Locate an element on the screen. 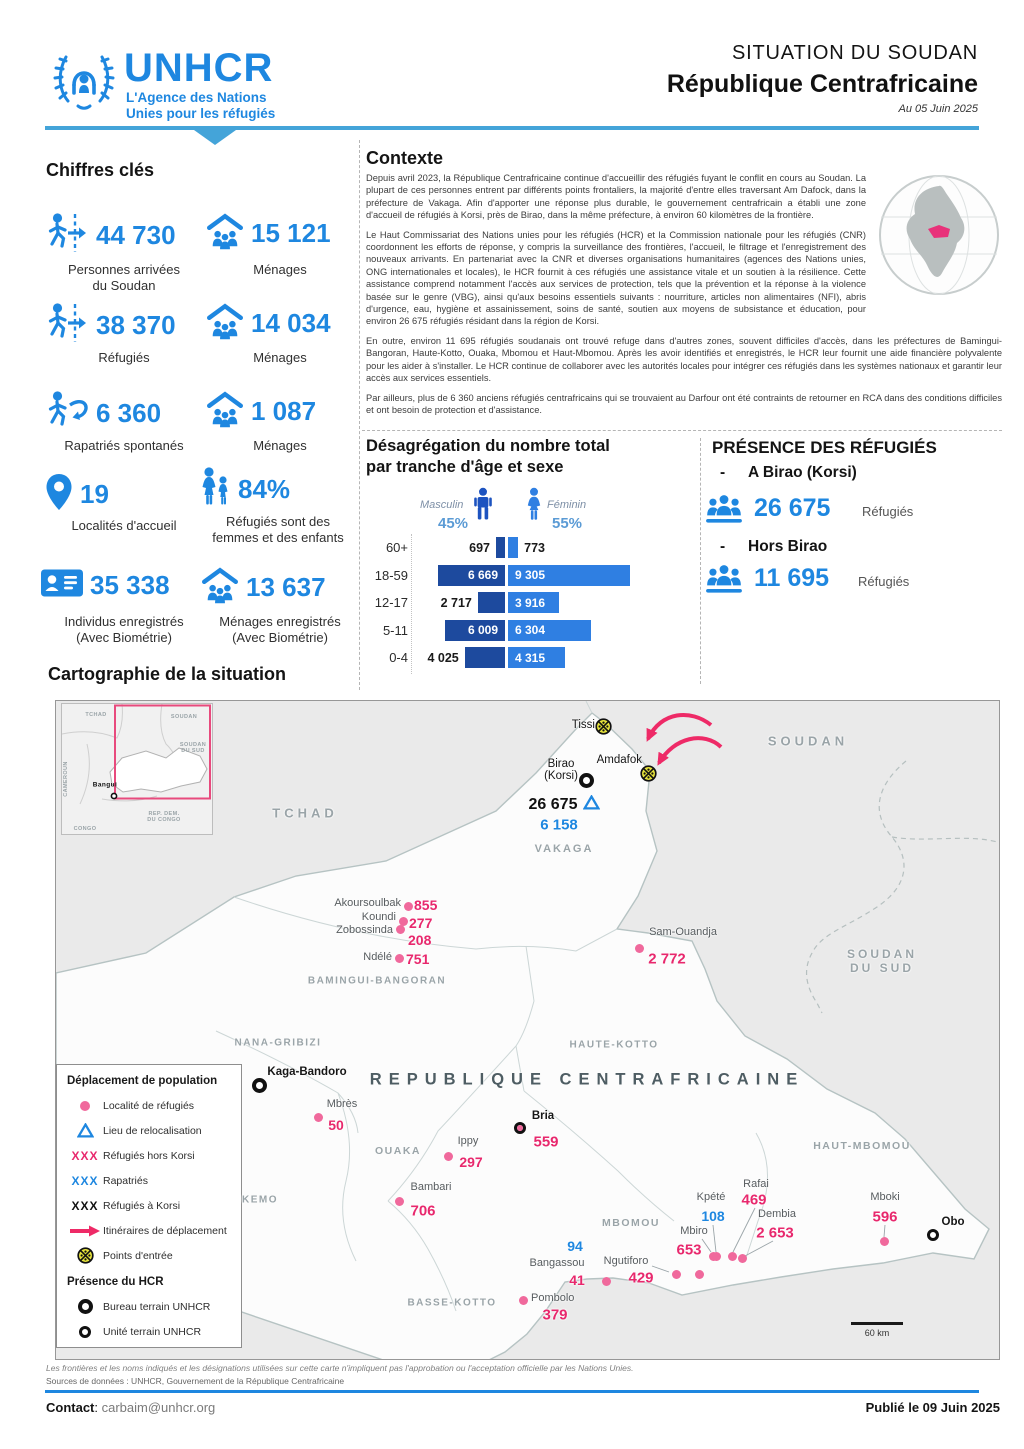 The image size is (1024, 1449). relocation-triangle-icon is located at coordinates (85, 1130).